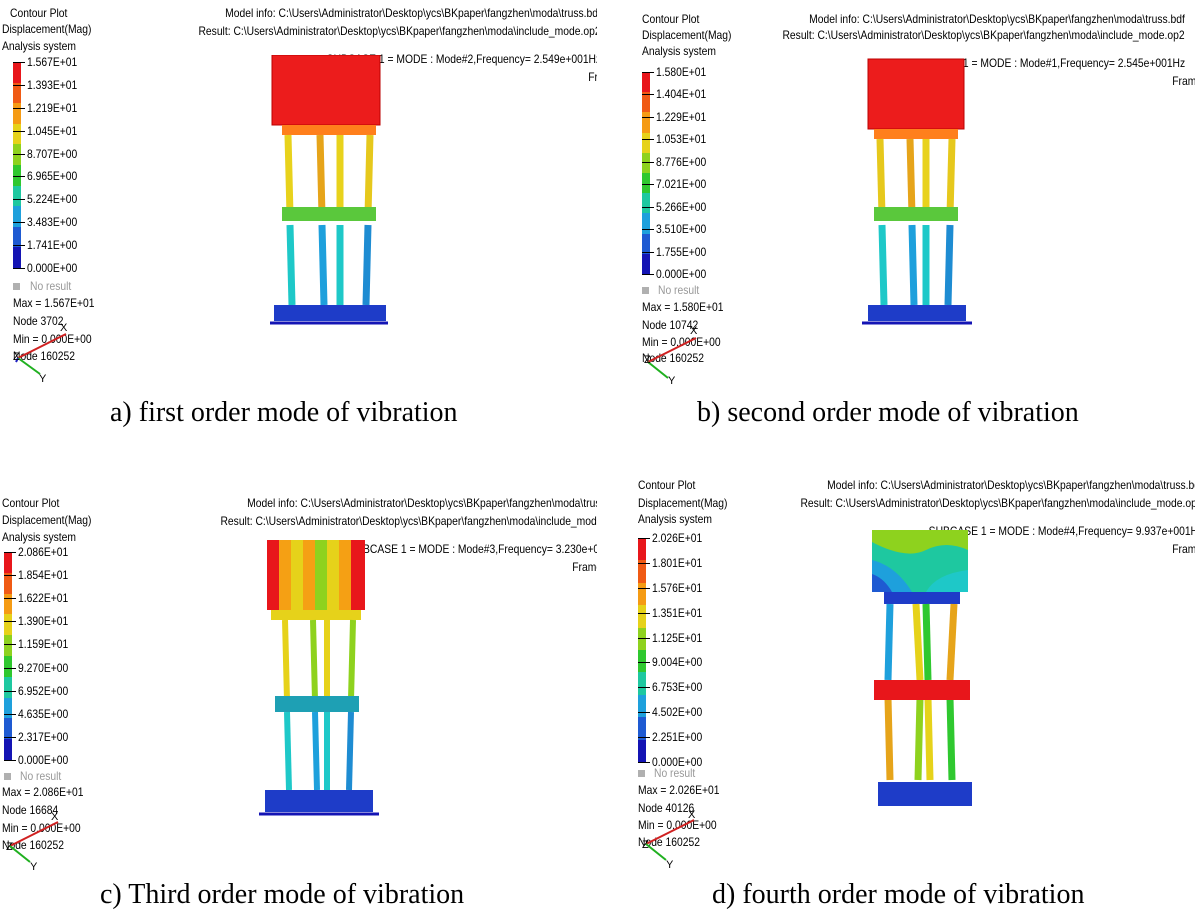 The width and height of the screenshot is (1195, 919). I want to click on legend-tick-label: 1.854E+01, so click(43, 575).